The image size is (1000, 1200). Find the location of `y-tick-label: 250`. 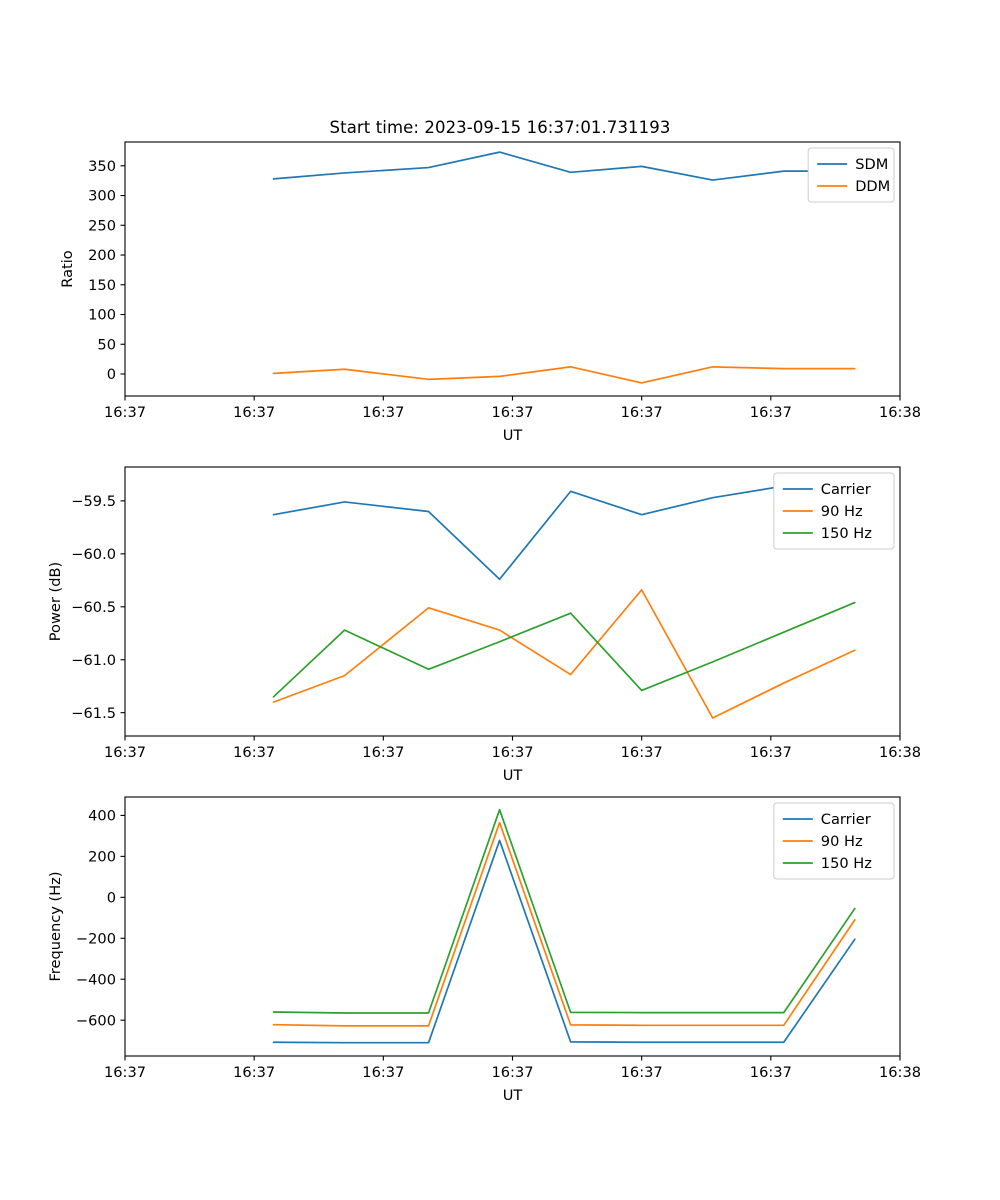

y-tick-label: 250 is located at coordinates (102, 225).